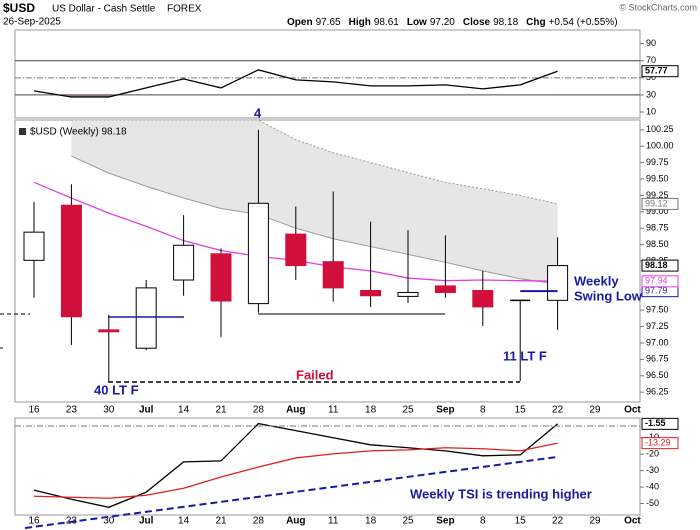  I want to click on y-tick-label: 100.00, so click(660, 146).